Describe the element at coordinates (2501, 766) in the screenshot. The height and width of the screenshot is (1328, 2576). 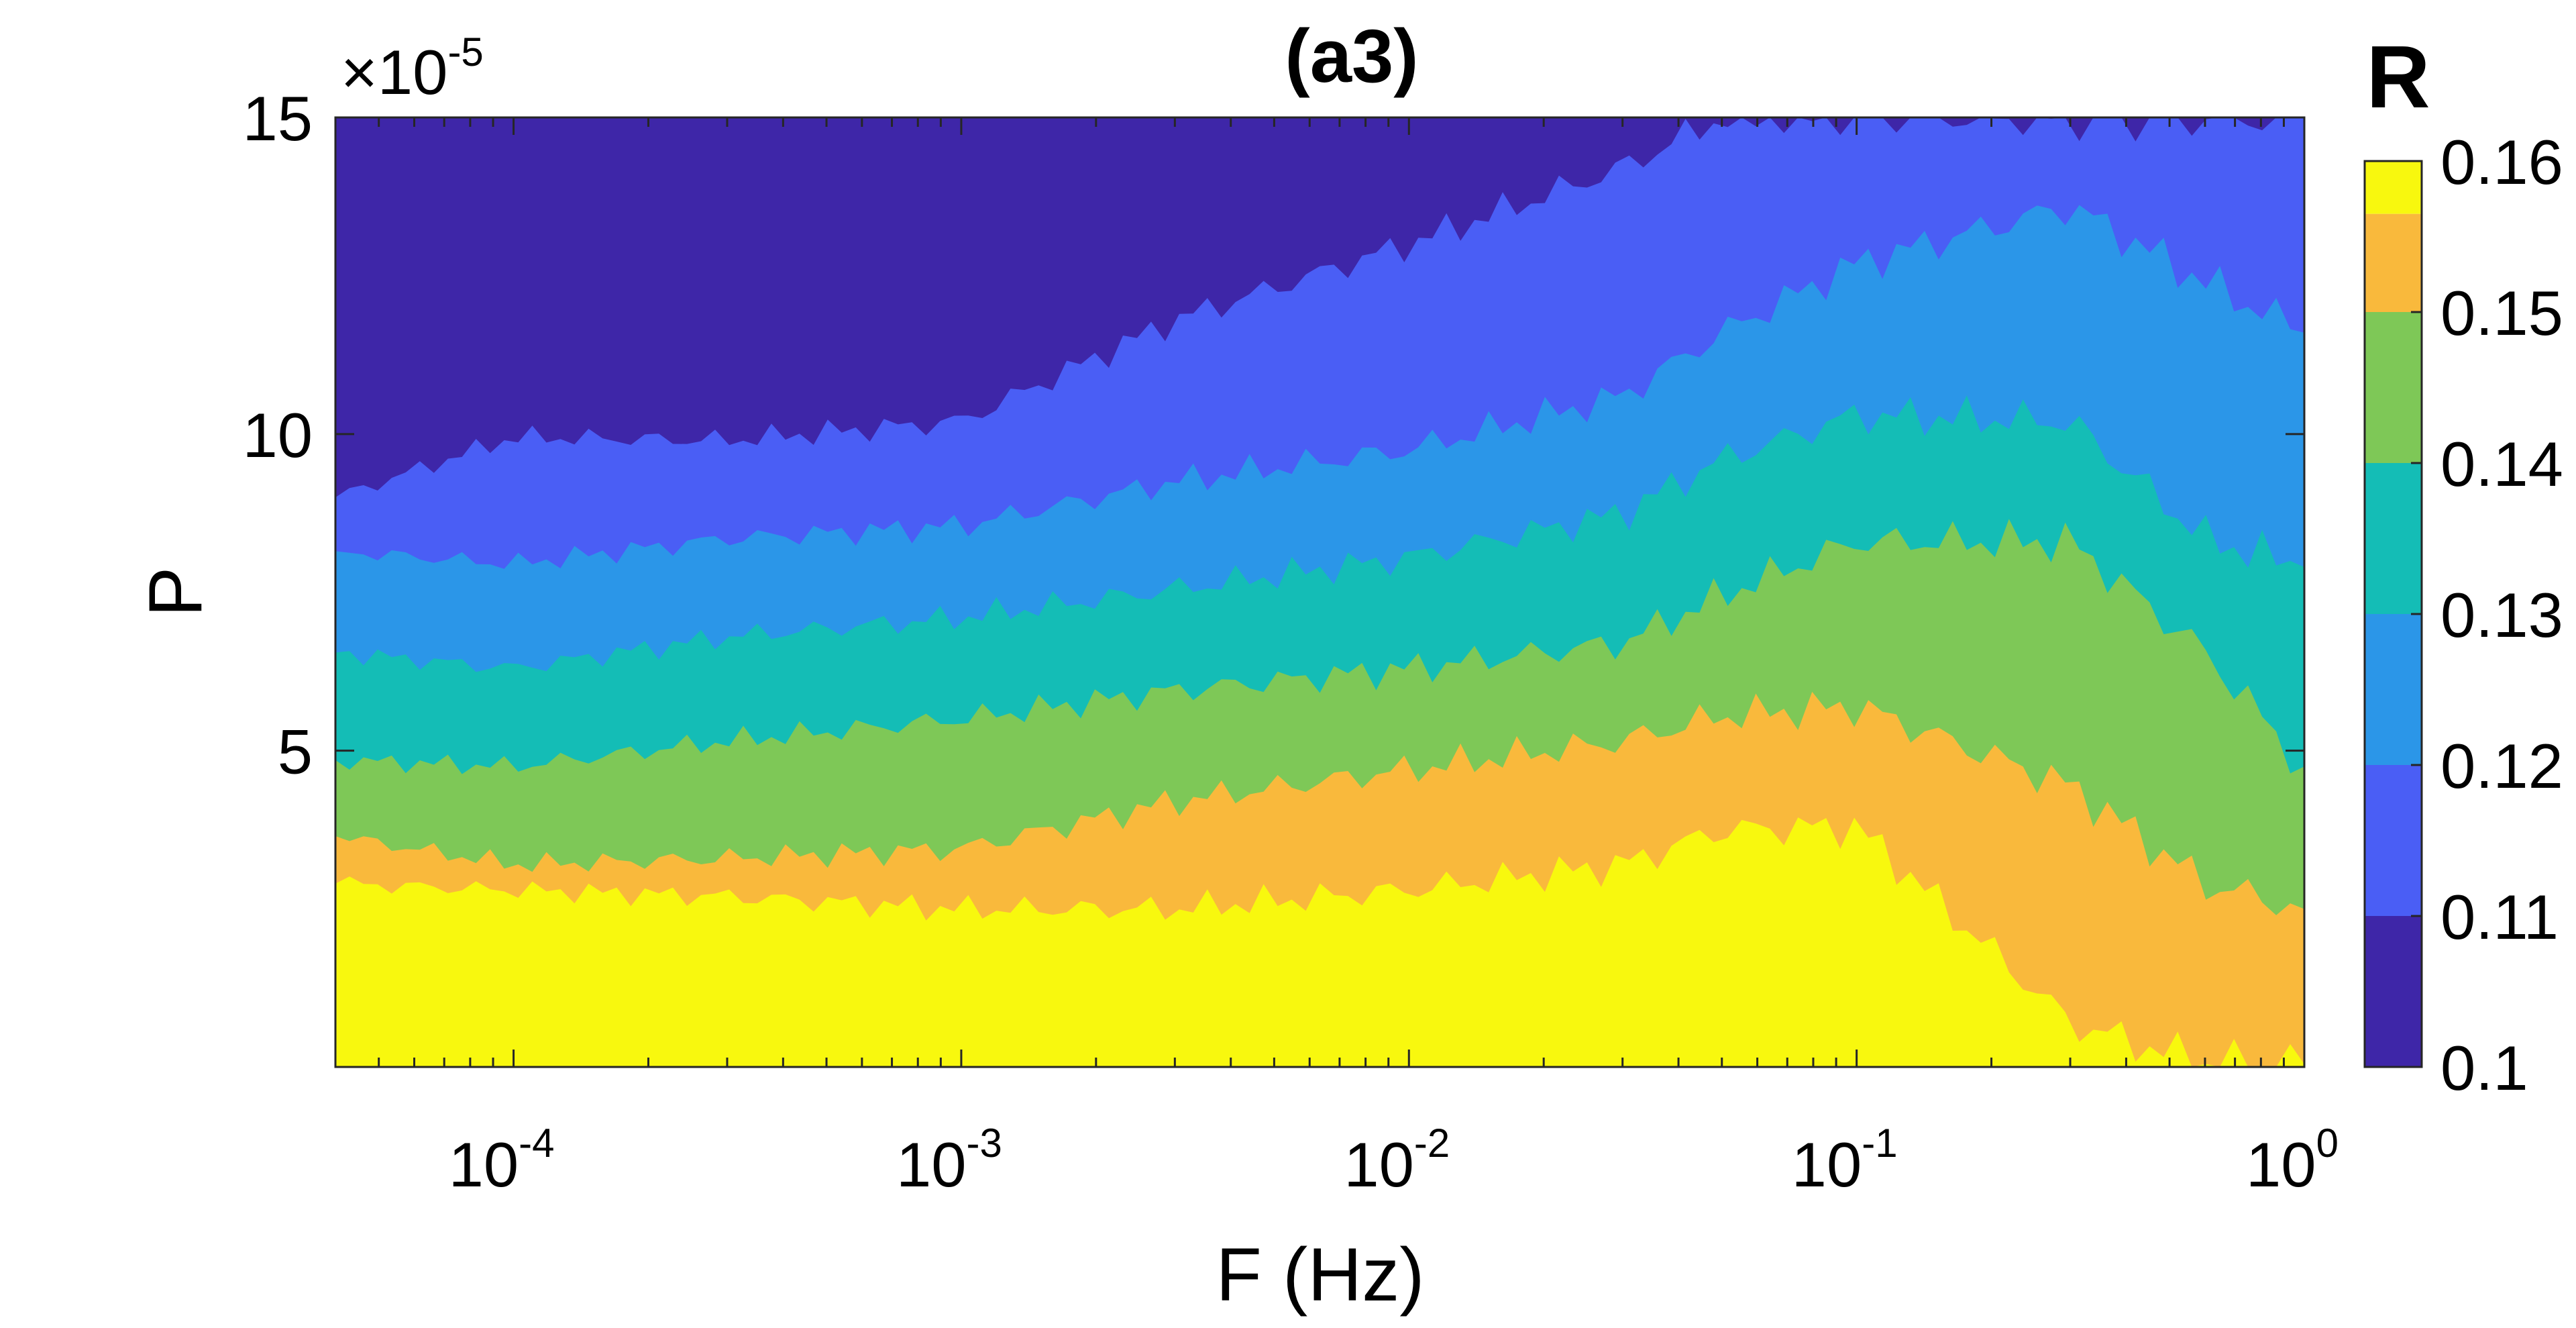
I see `colorbar-tick-label: 0.12` at that location.